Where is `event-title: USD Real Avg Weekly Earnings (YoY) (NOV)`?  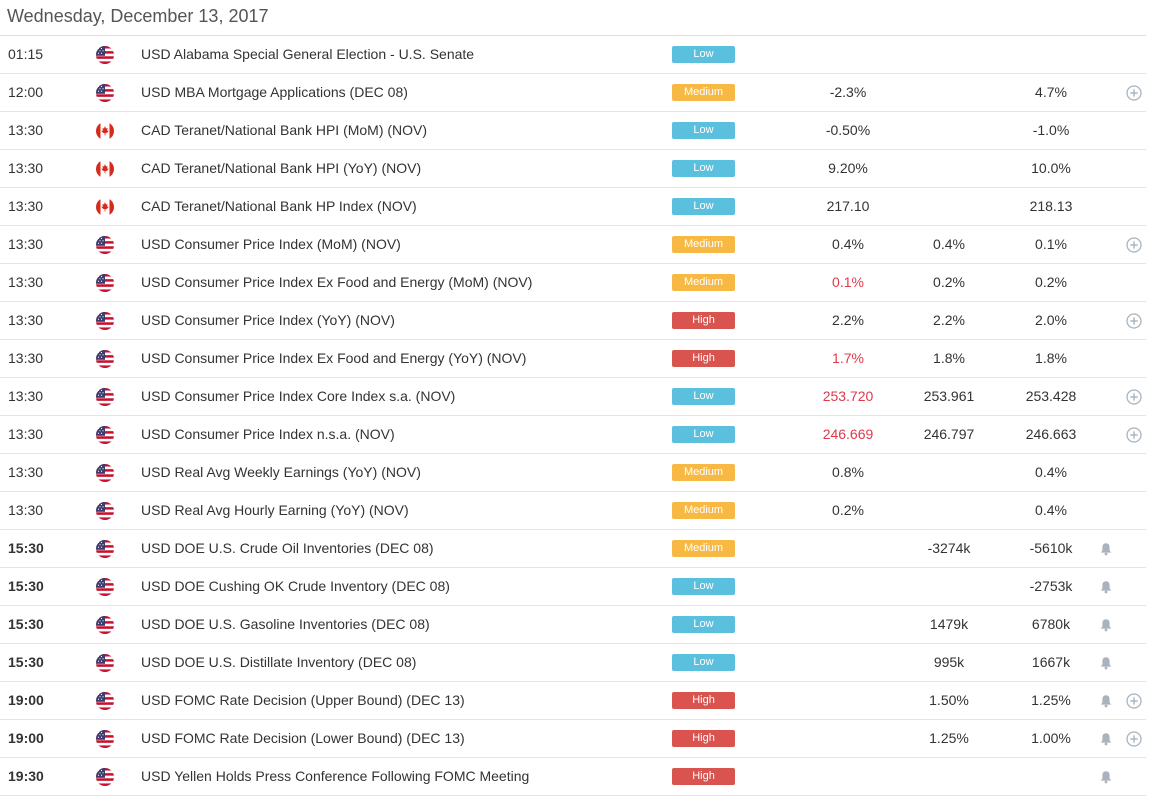 event-title: USD Real Avg Weekly Earnings (YoY) (NOV) is located at coordinates (281, 472).